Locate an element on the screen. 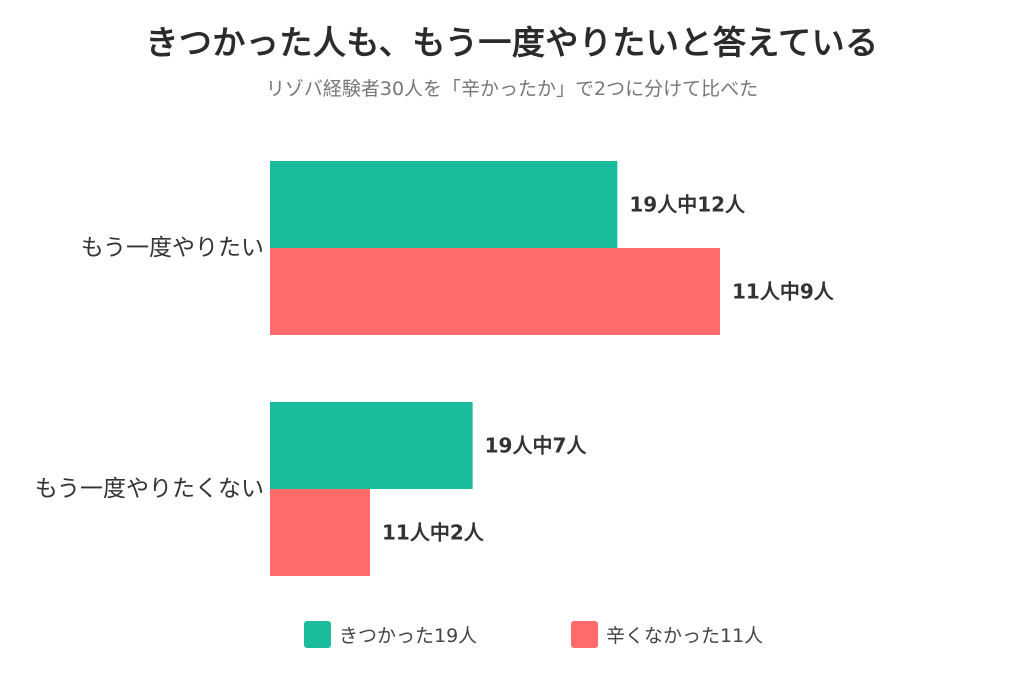 Image resolution: width=1024 pixels, height=680 pixels. legend-item-not-hard: 辛くなかった11人 is located at coordinates (667, 634).